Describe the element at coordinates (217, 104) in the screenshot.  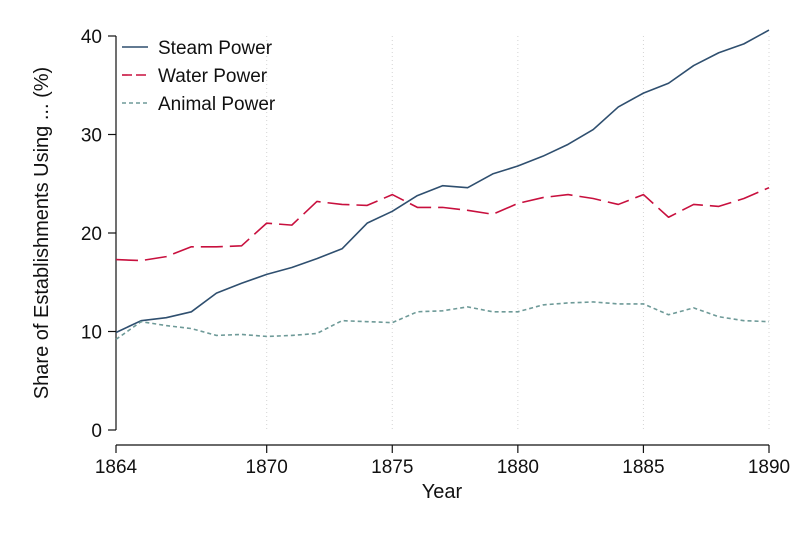
I see `legend-label: Animal Power` at that location.